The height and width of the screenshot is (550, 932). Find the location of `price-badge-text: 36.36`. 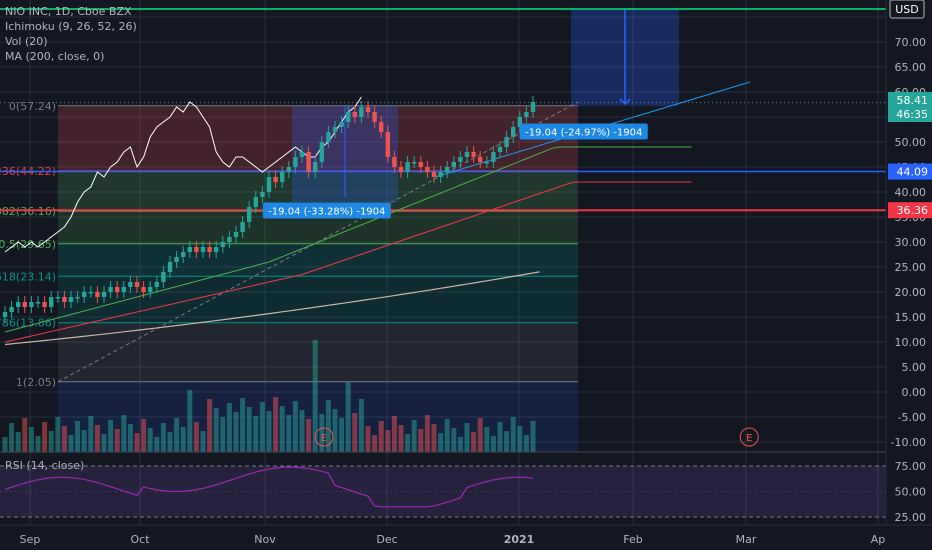

price-badge-text: 36.36 is located at coordinates (913, 210).